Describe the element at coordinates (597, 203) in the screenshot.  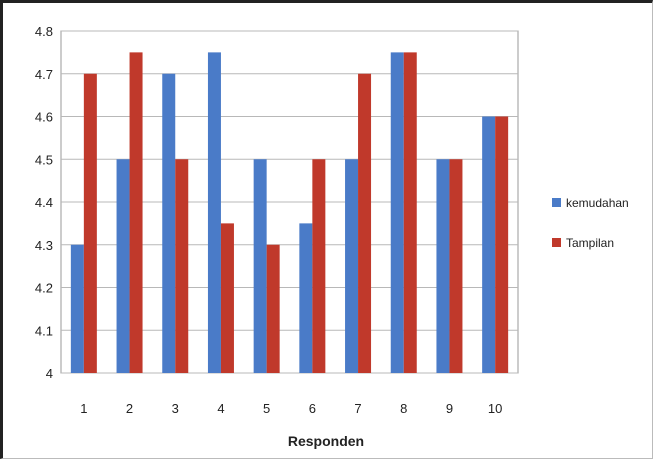
I see `legend-label-kemudahan: kemudahan` at that location.